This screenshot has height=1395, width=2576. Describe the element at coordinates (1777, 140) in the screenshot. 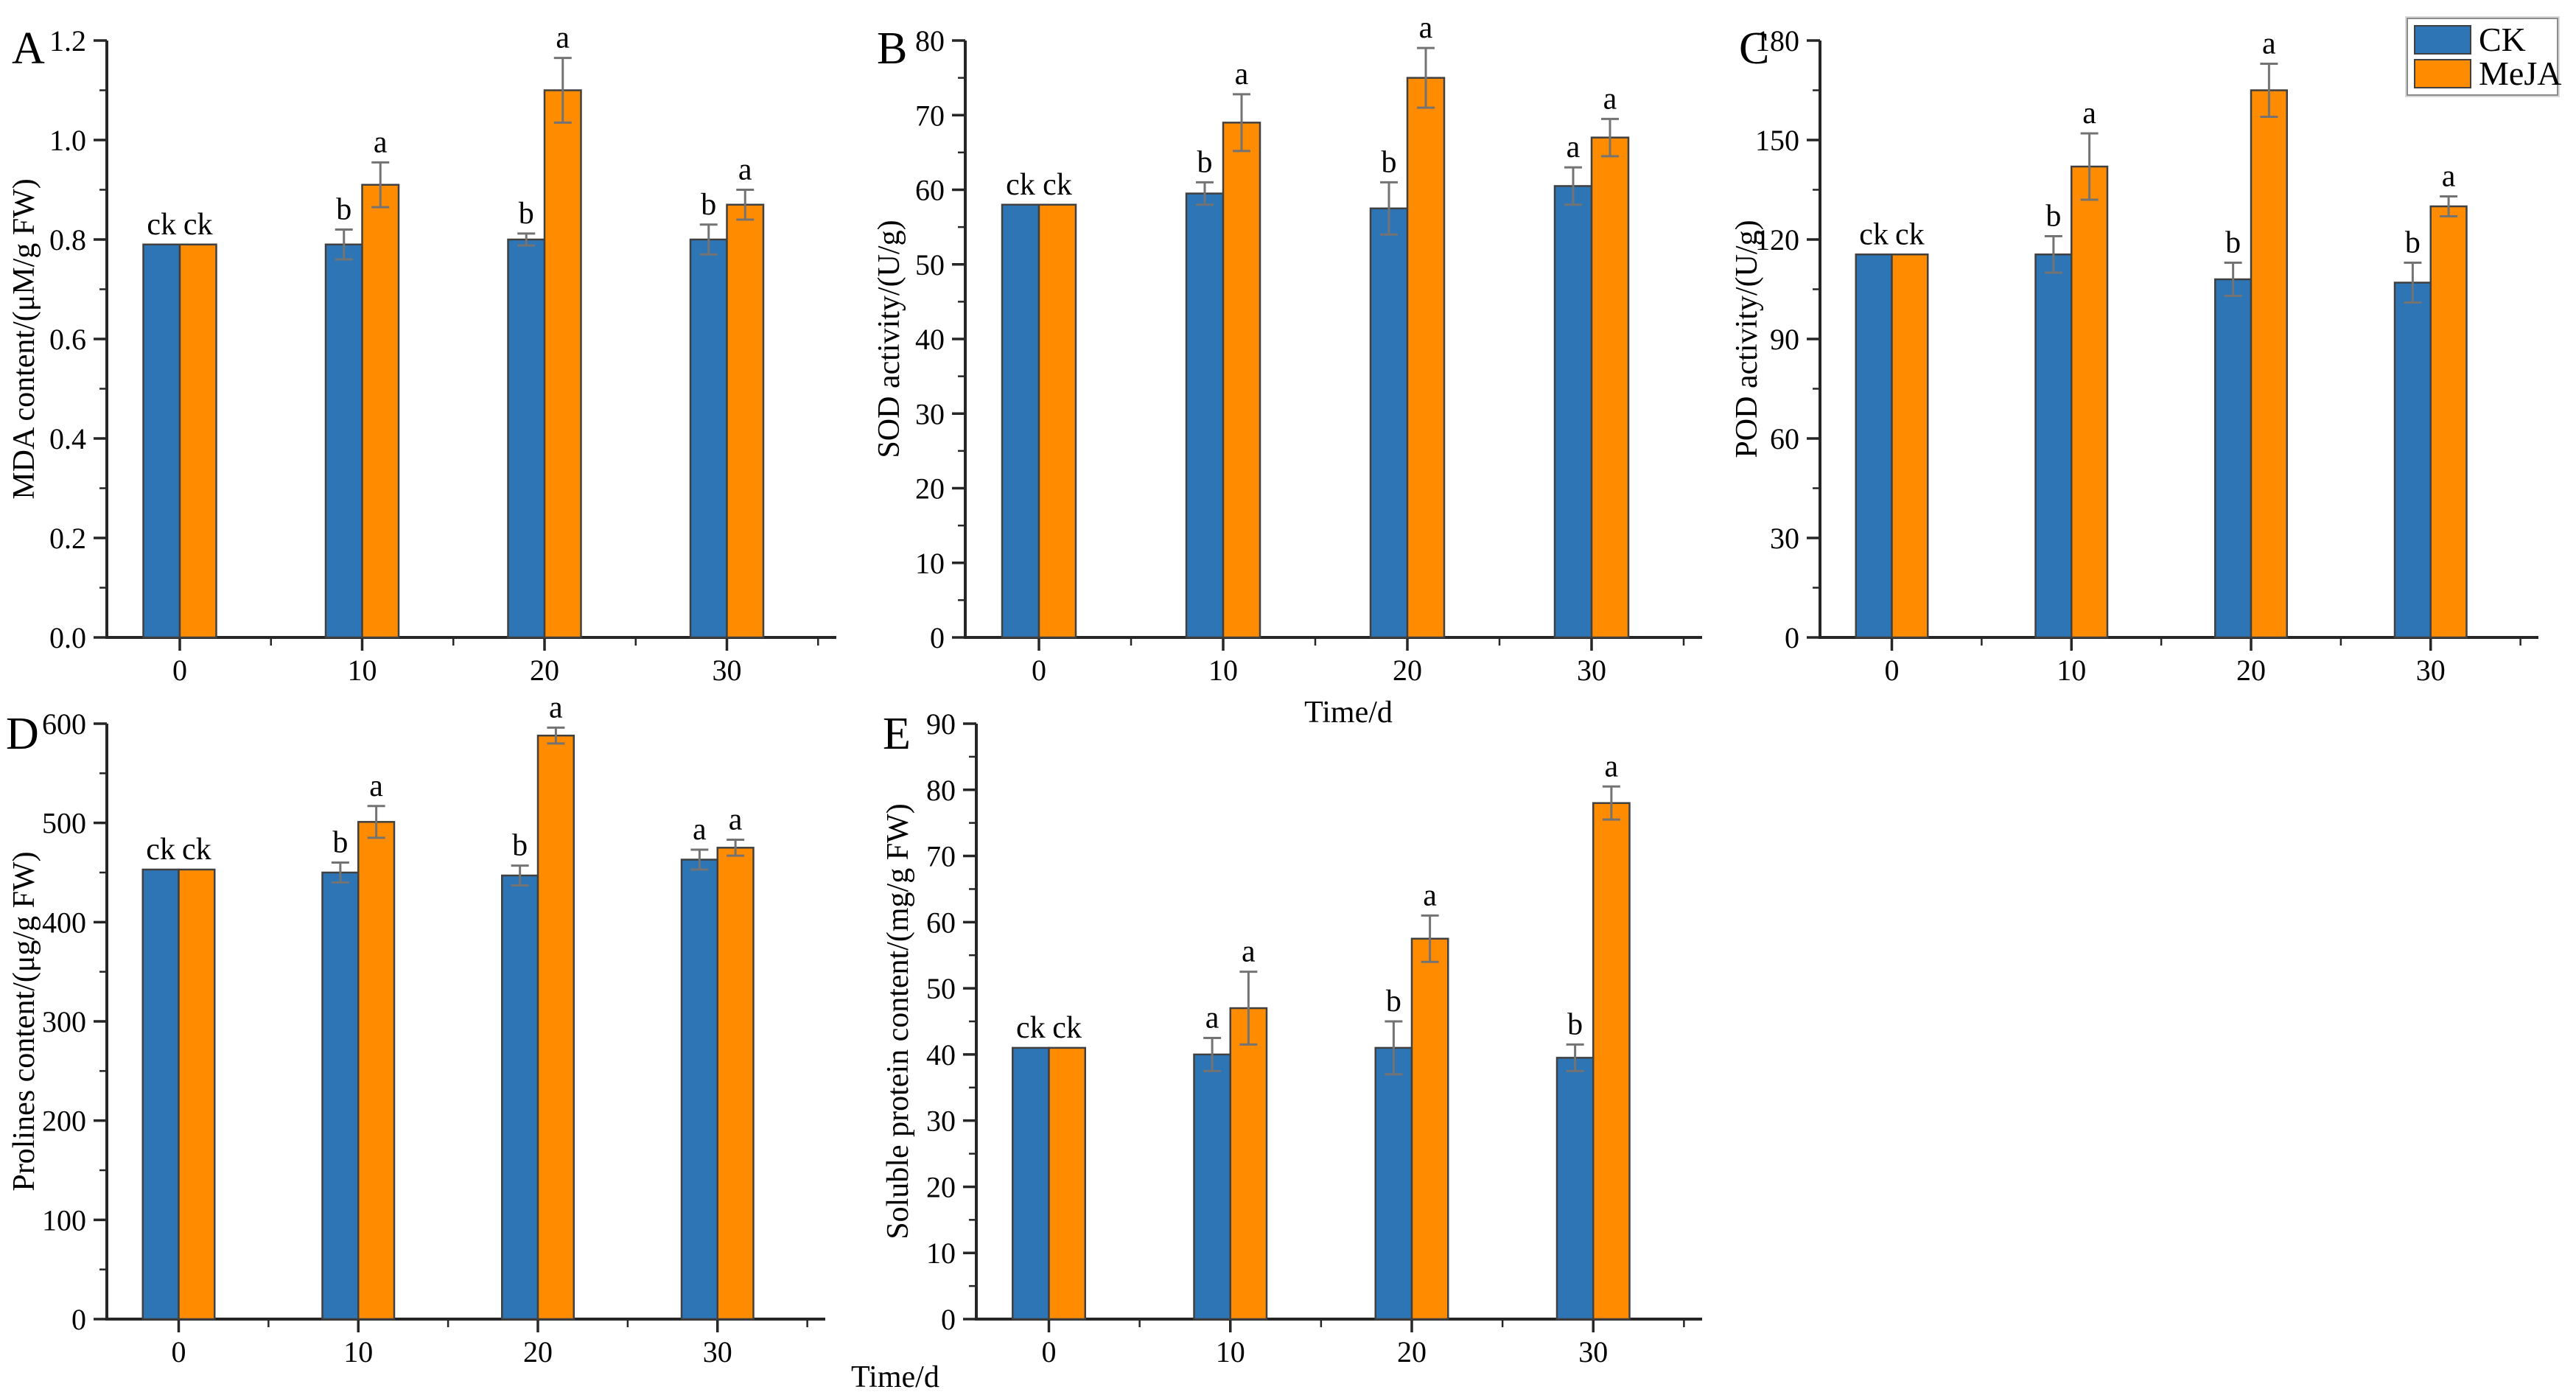

I see `y-tick-label: 150` at that location.